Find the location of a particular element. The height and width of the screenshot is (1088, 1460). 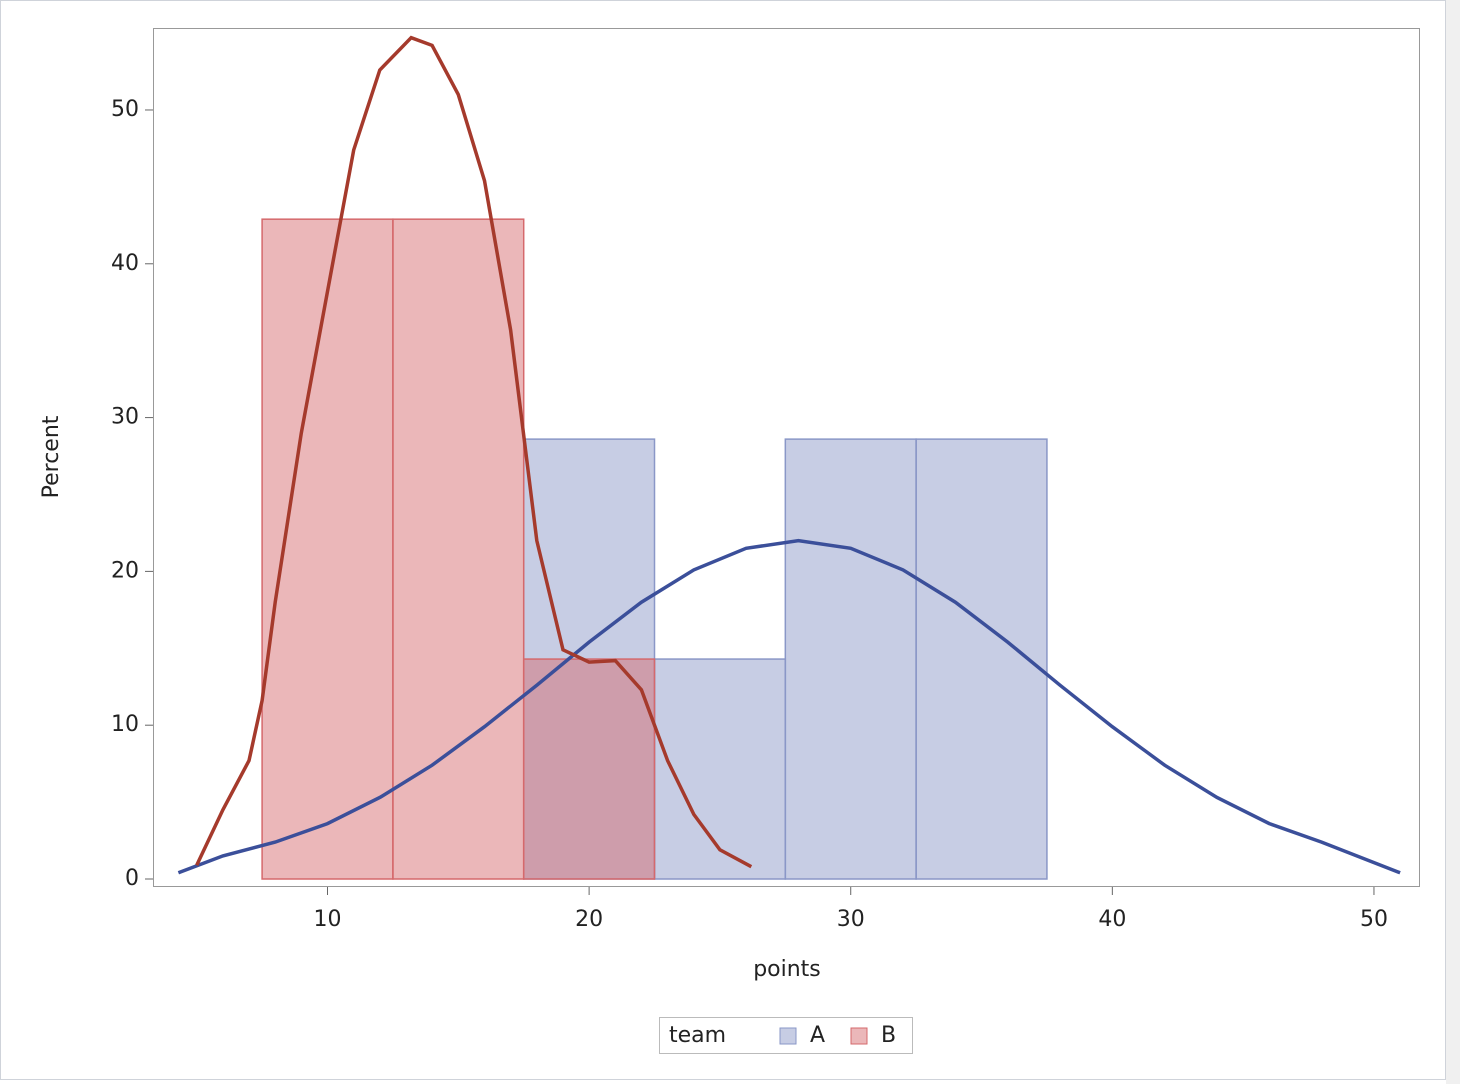

legend-label: A is located at coordinates (817, 1035).